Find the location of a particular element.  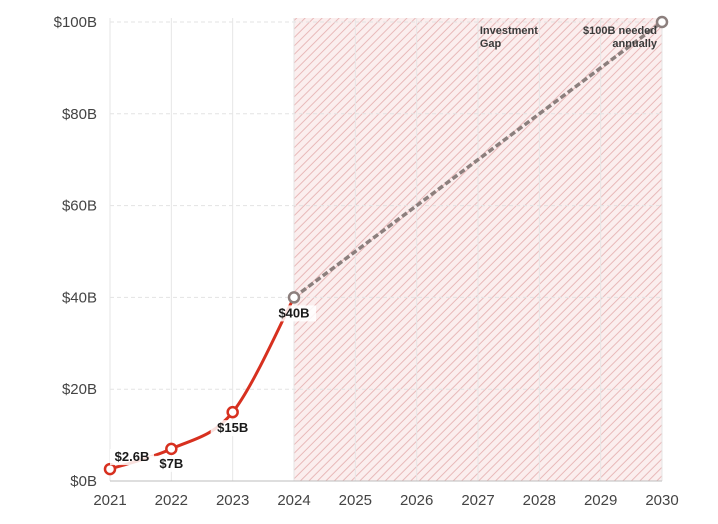

y-tick-label: $80B is located at coordinates (79, 114).